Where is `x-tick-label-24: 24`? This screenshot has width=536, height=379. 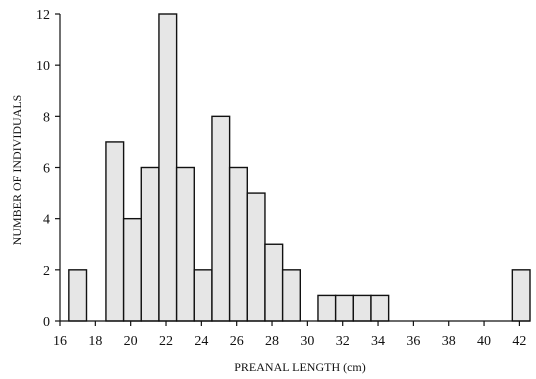
x-tick-label-24: 24 is located at coordinates (201, 341).